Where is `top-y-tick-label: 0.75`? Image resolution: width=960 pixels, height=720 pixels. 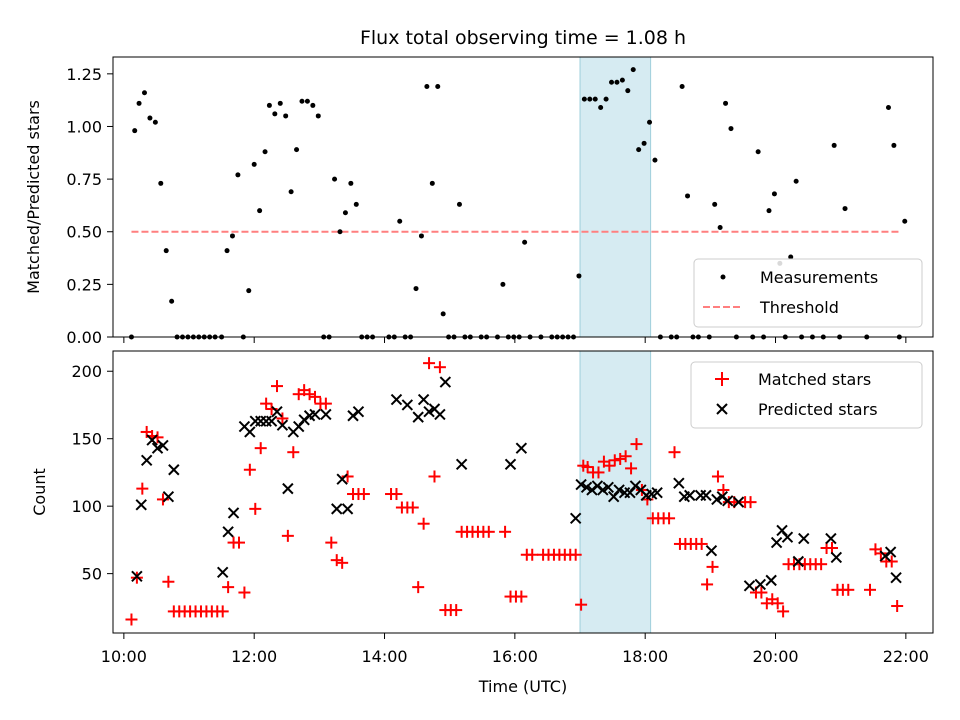
top-y-tick-label: 0.75 is located at coordinates (84, 179).